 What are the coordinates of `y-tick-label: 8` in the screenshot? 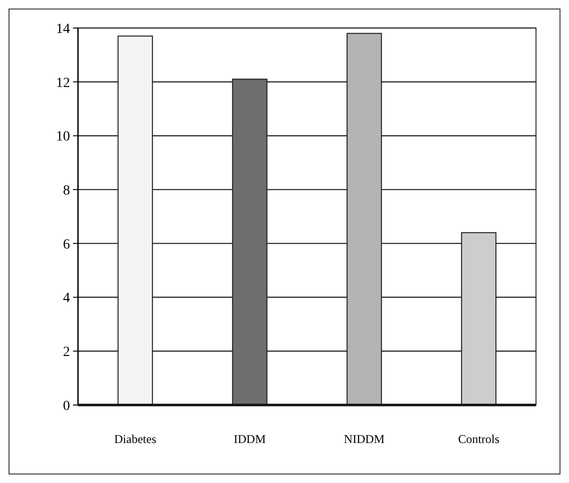 It's located at (66, 190).